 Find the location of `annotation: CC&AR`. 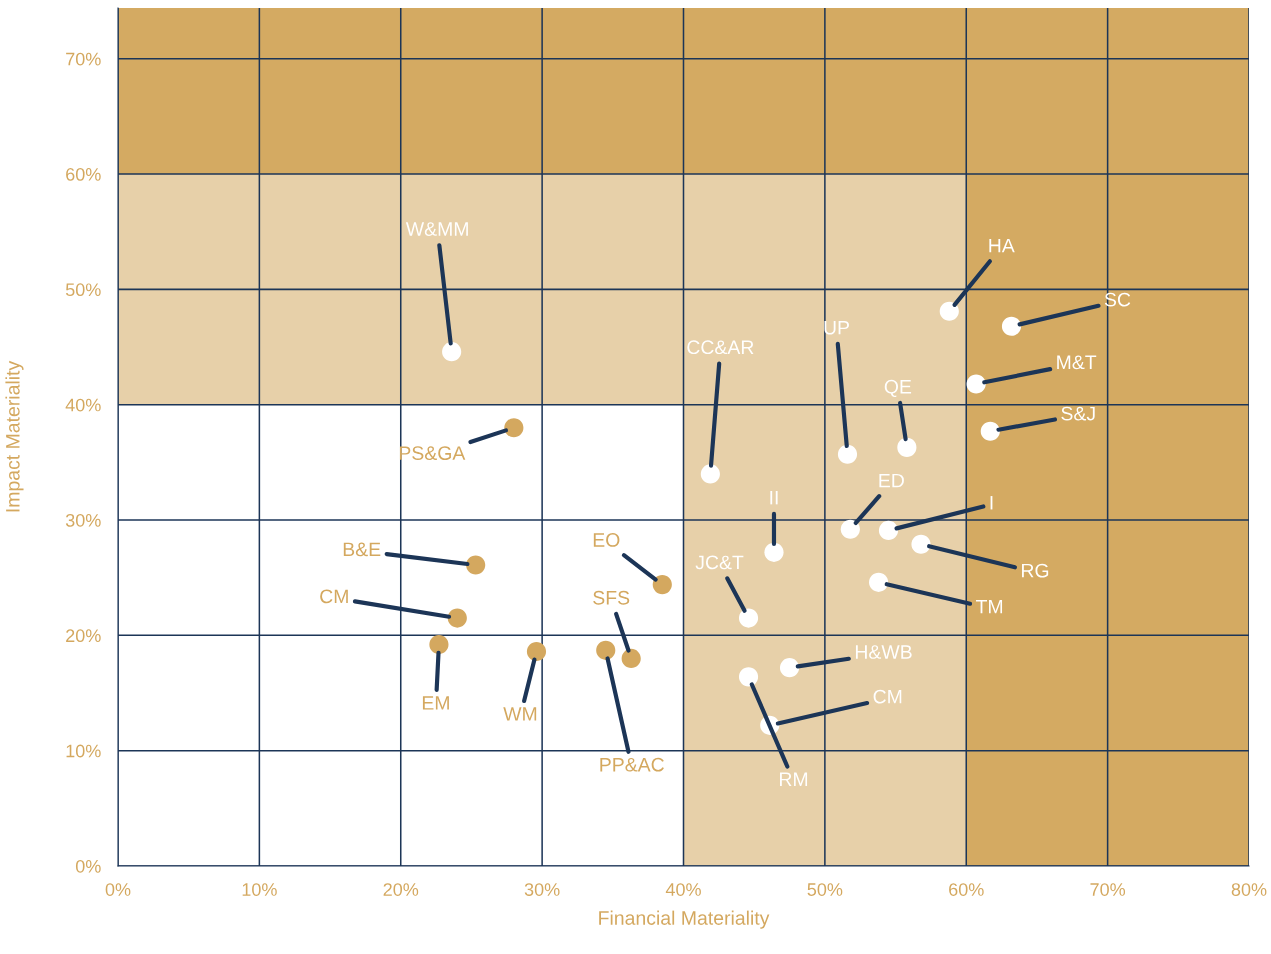

annotation: CC&AR is located at coordinates (720, 347).